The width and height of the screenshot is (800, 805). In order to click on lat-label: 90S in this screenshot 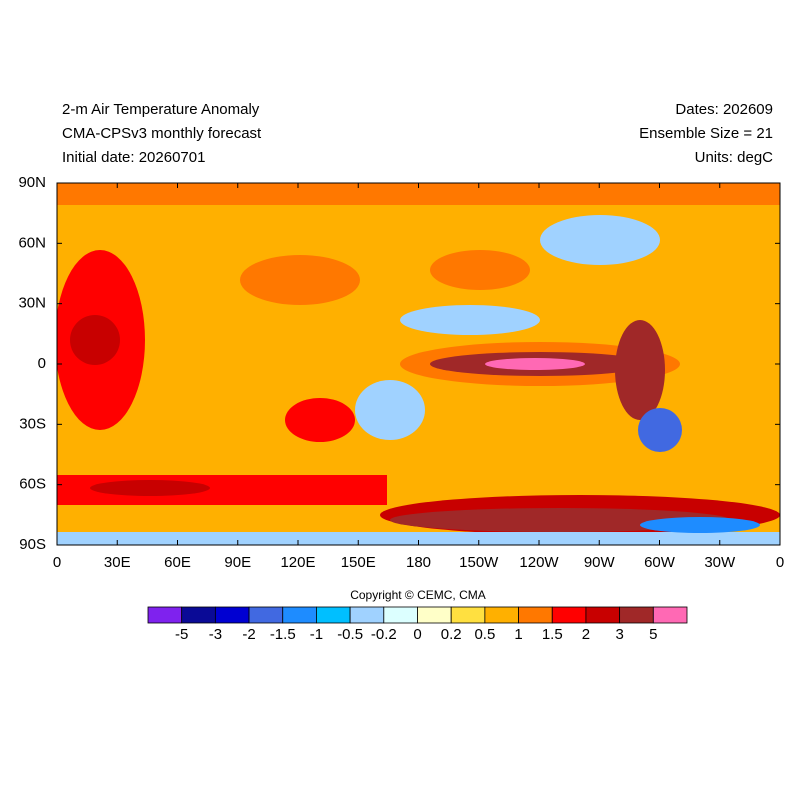, I will do `click(32, 544)`.